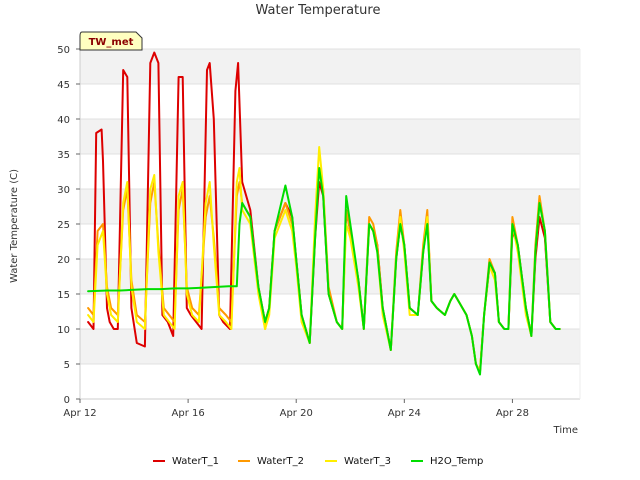 The width and height of the screenshot is (640, 480). I want to click on x-tick-label: Apr 12, so click(79, 413).